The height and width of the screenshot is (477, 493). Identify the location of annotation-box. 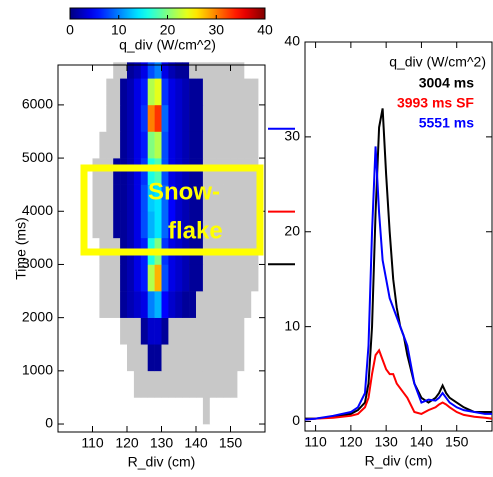
(172, 210).